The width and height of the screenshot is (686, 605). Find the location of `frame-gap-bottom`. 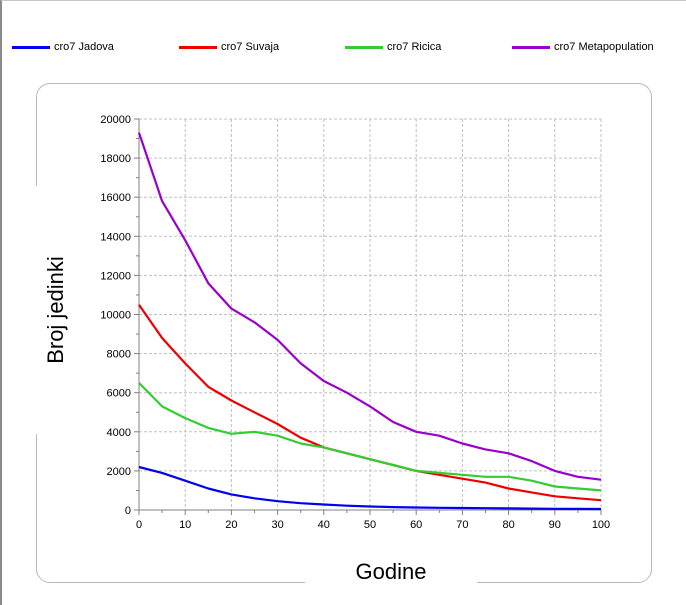

frame-gap-bottom is located at coordinates (391, 582).